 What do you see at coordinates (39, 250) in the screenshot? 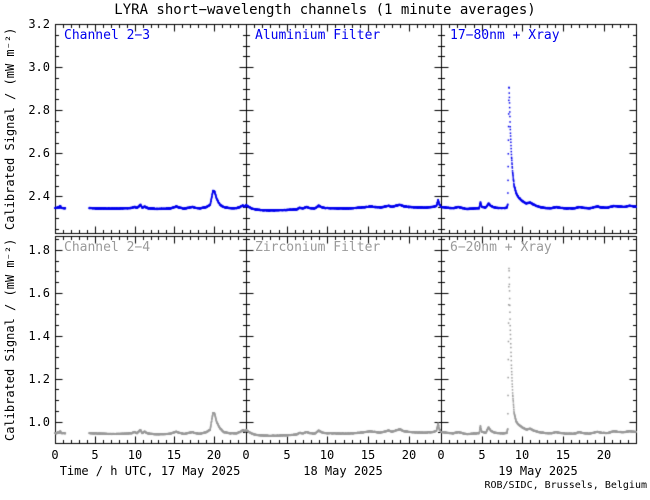
I see `y-tick-label: 1.8` at bounding box center [39, 250].